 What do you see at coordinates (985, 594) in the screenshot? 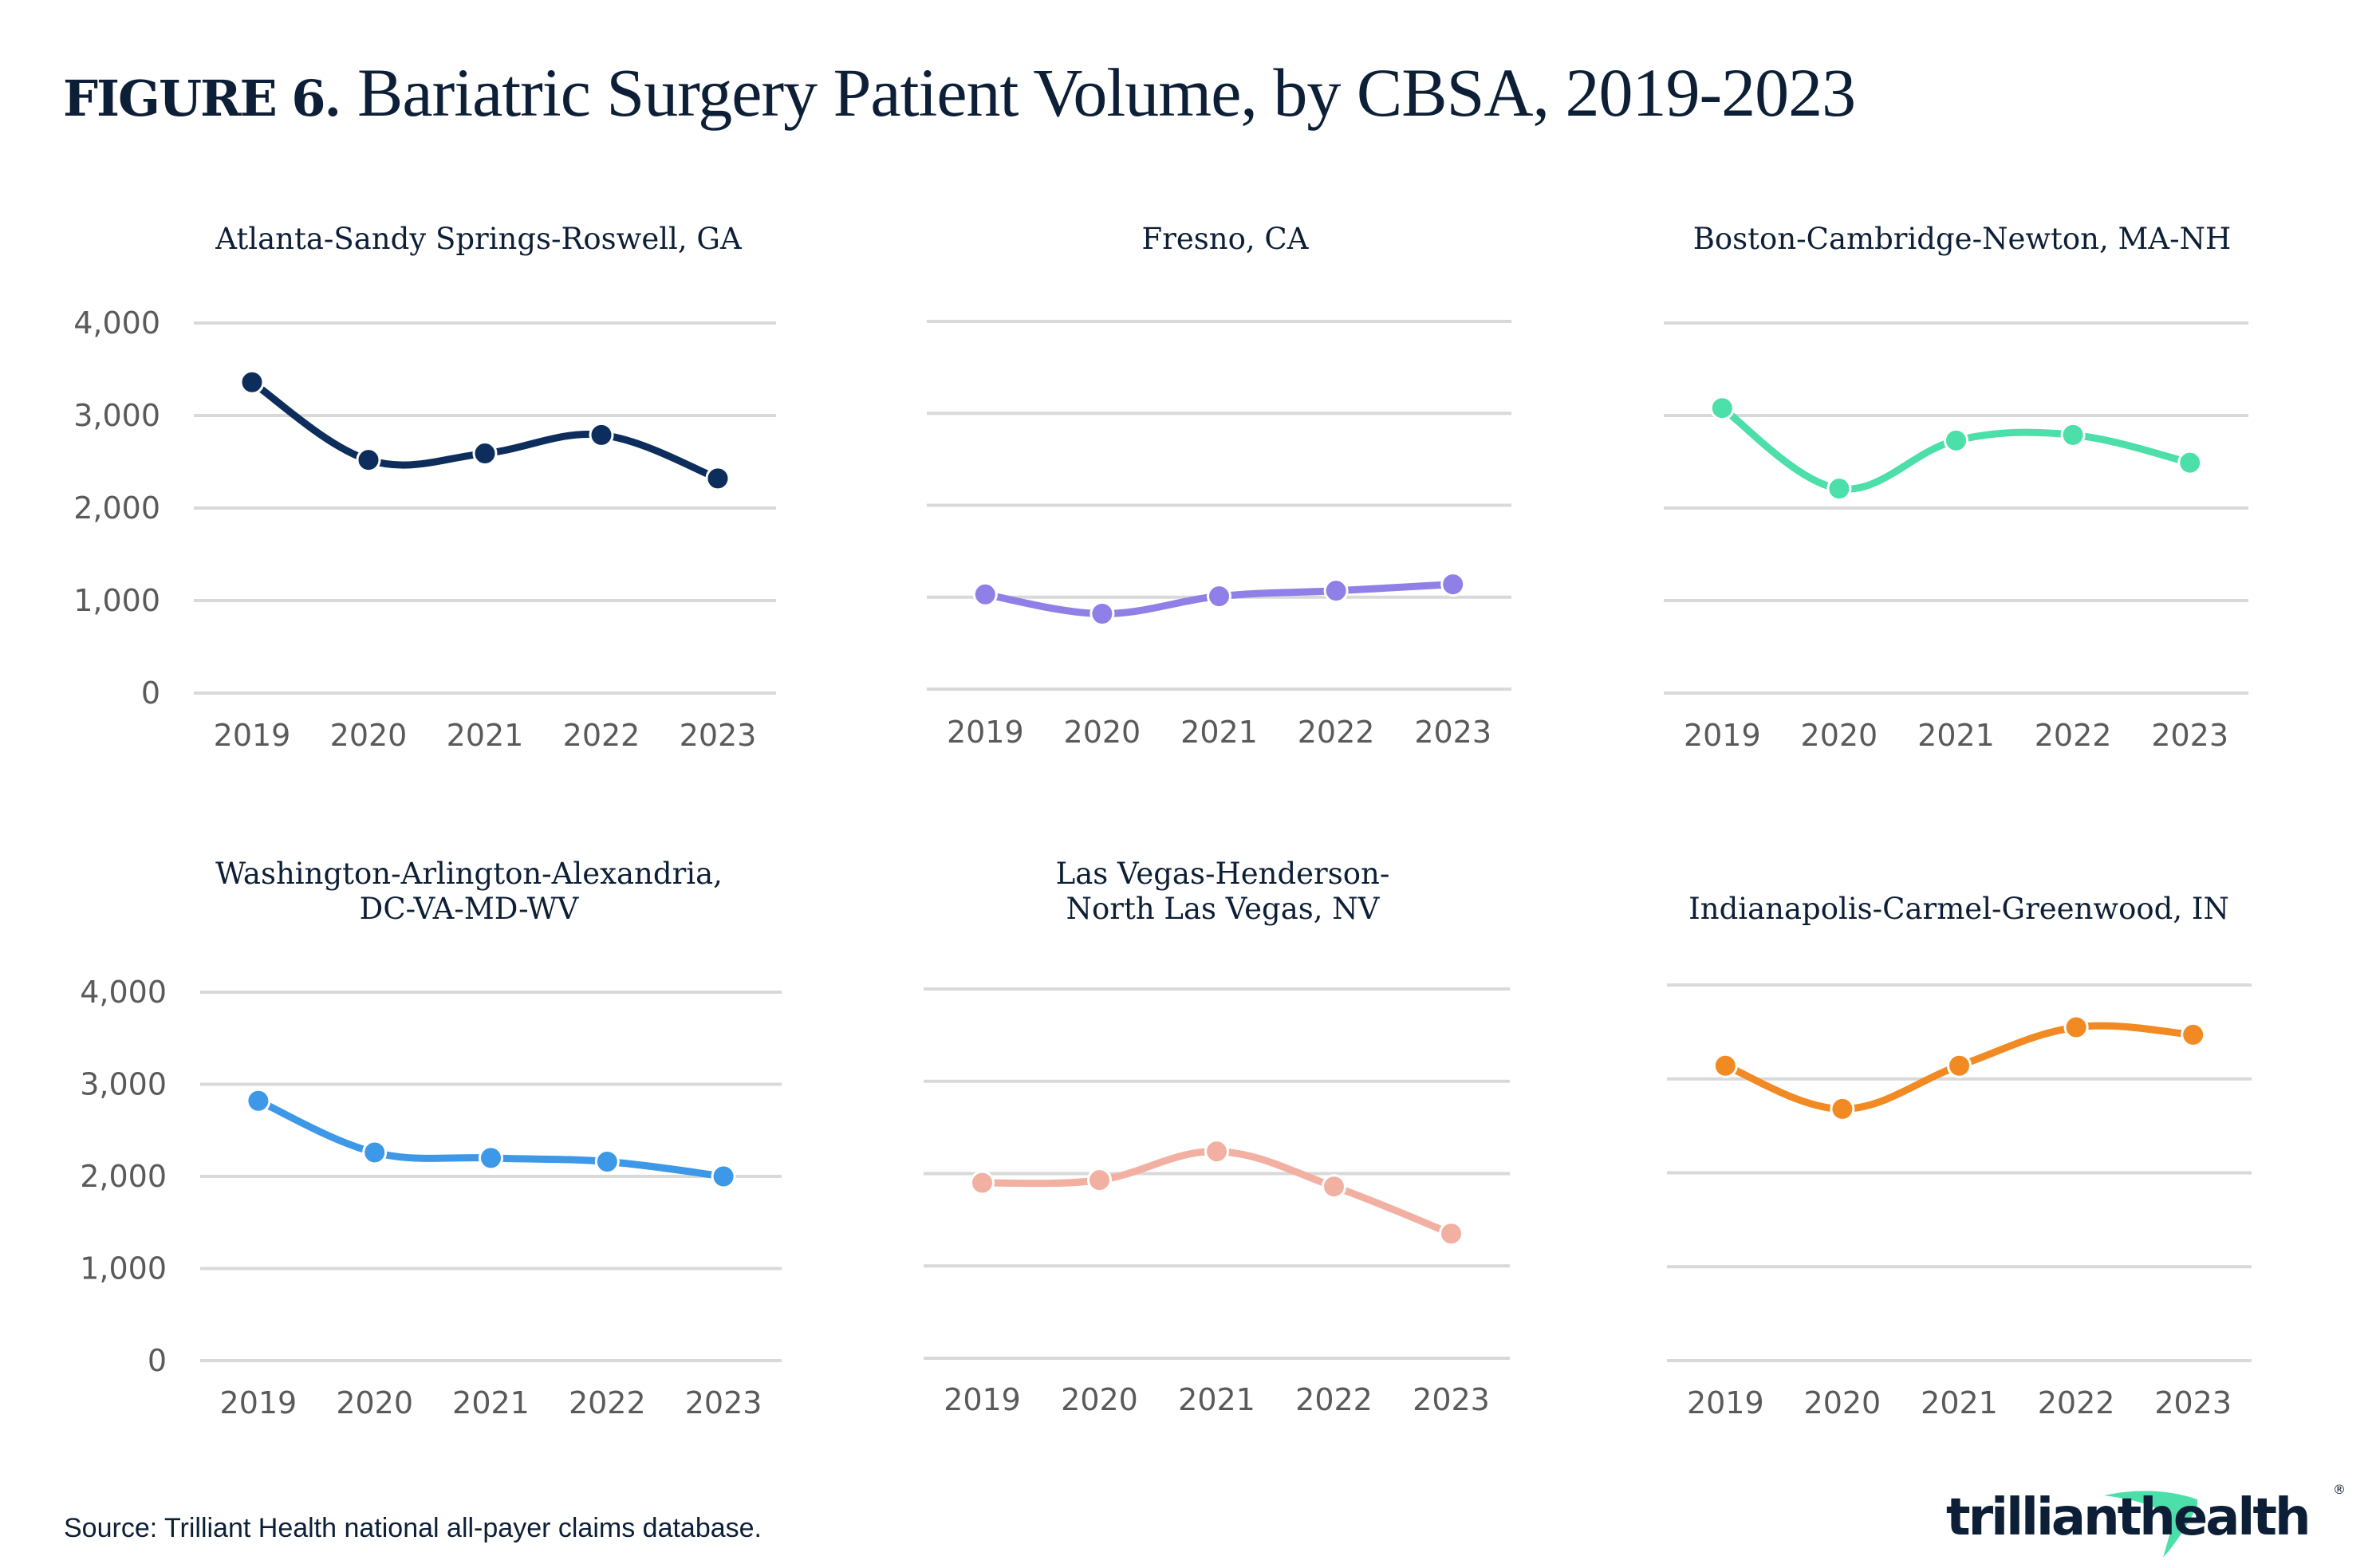
I see `data-point: 2019: 1030` at bounding box center [985, 594].